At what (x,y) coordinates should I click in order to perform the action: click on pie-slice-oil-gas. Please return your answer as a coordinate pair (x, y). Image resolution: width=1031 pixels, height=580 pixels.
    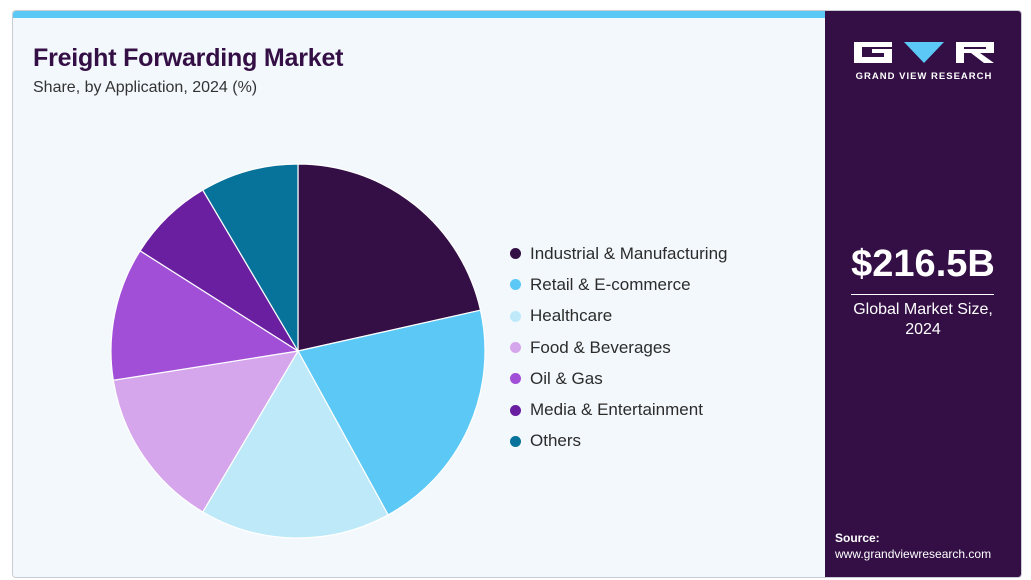
    Looking at the image, I should click on (205, 315).